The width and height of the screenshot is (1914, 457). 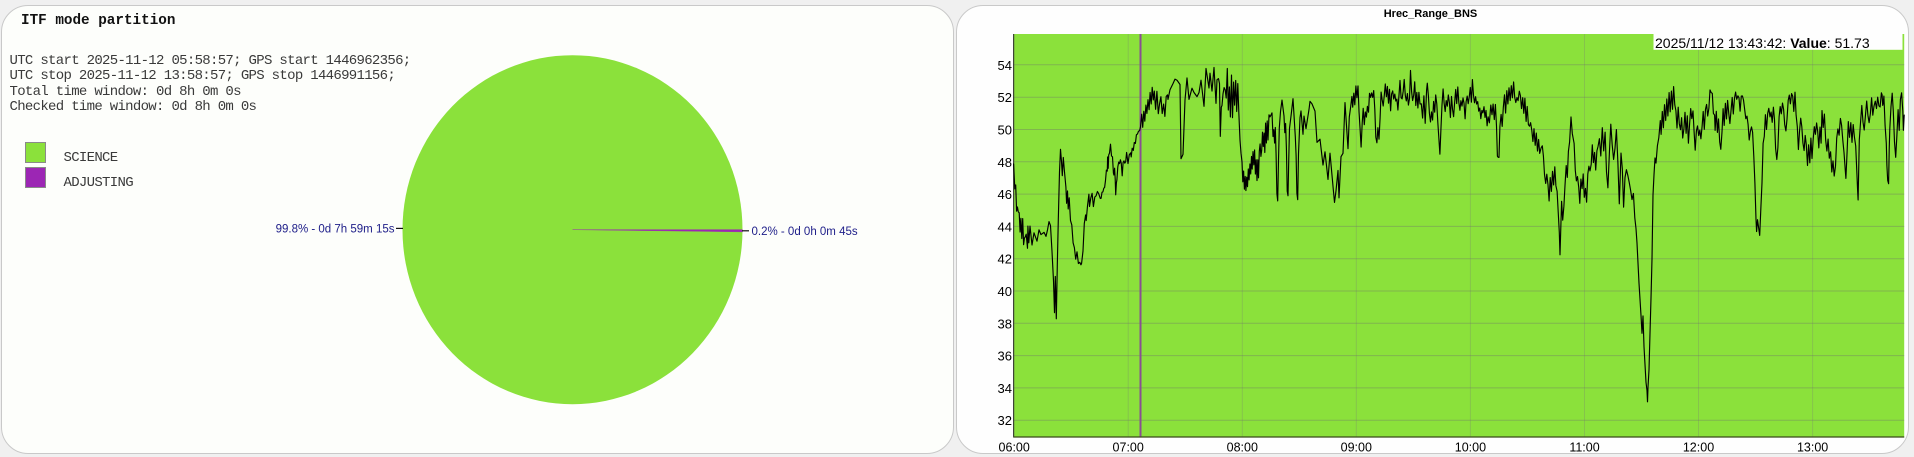 What do you see at coordinates (1005, 291) in the screenshot?
I see `svg-text: 40` at bounding box center [1005, 291].